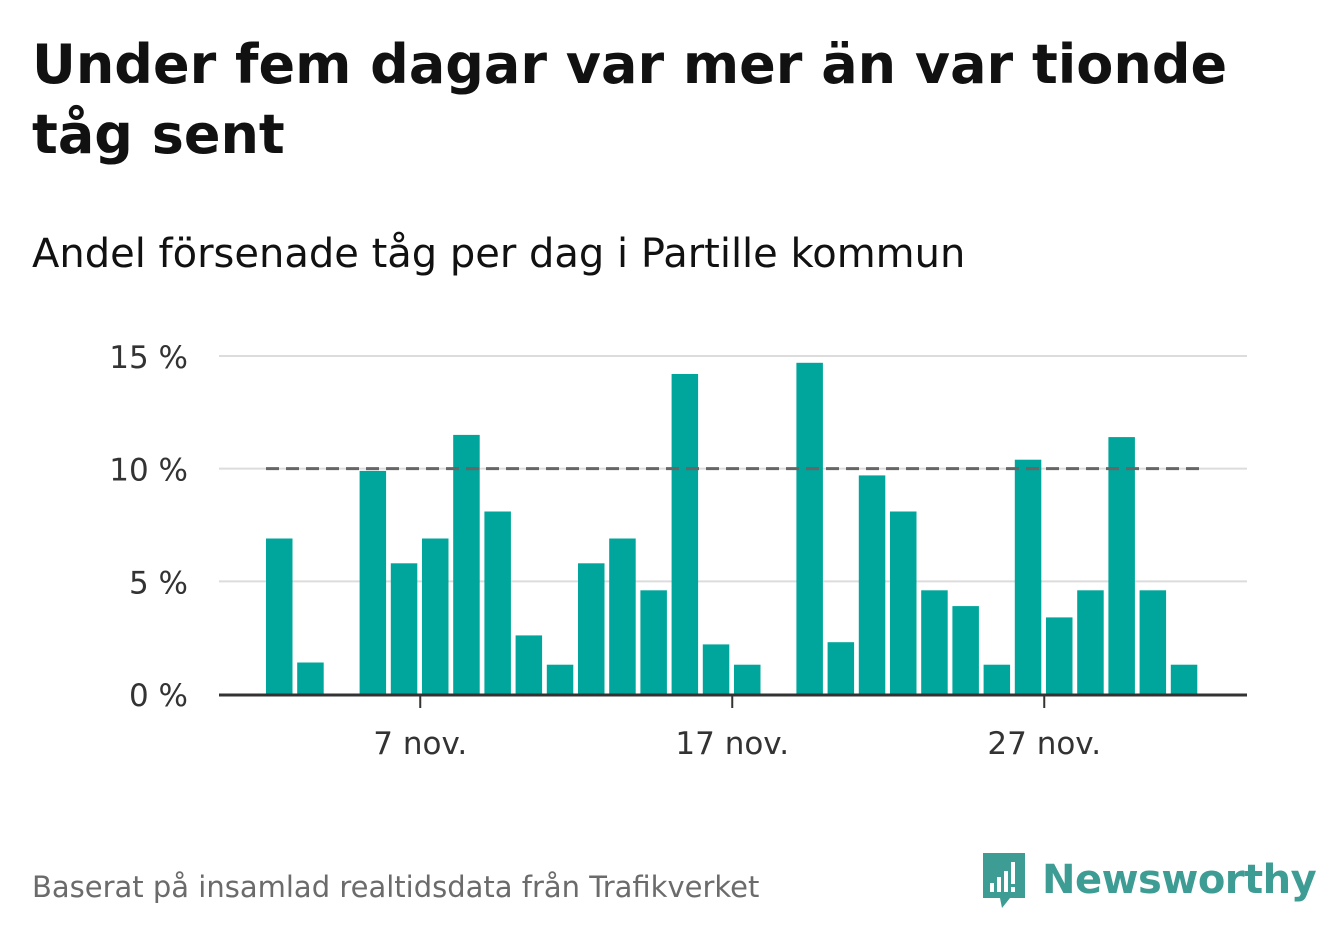 This screenshot has height=939, width=1322. Describe the element at coordinates (1028, 576) in the screenshot. I see `bar: 26 nov.: 10.4 %` at that location.